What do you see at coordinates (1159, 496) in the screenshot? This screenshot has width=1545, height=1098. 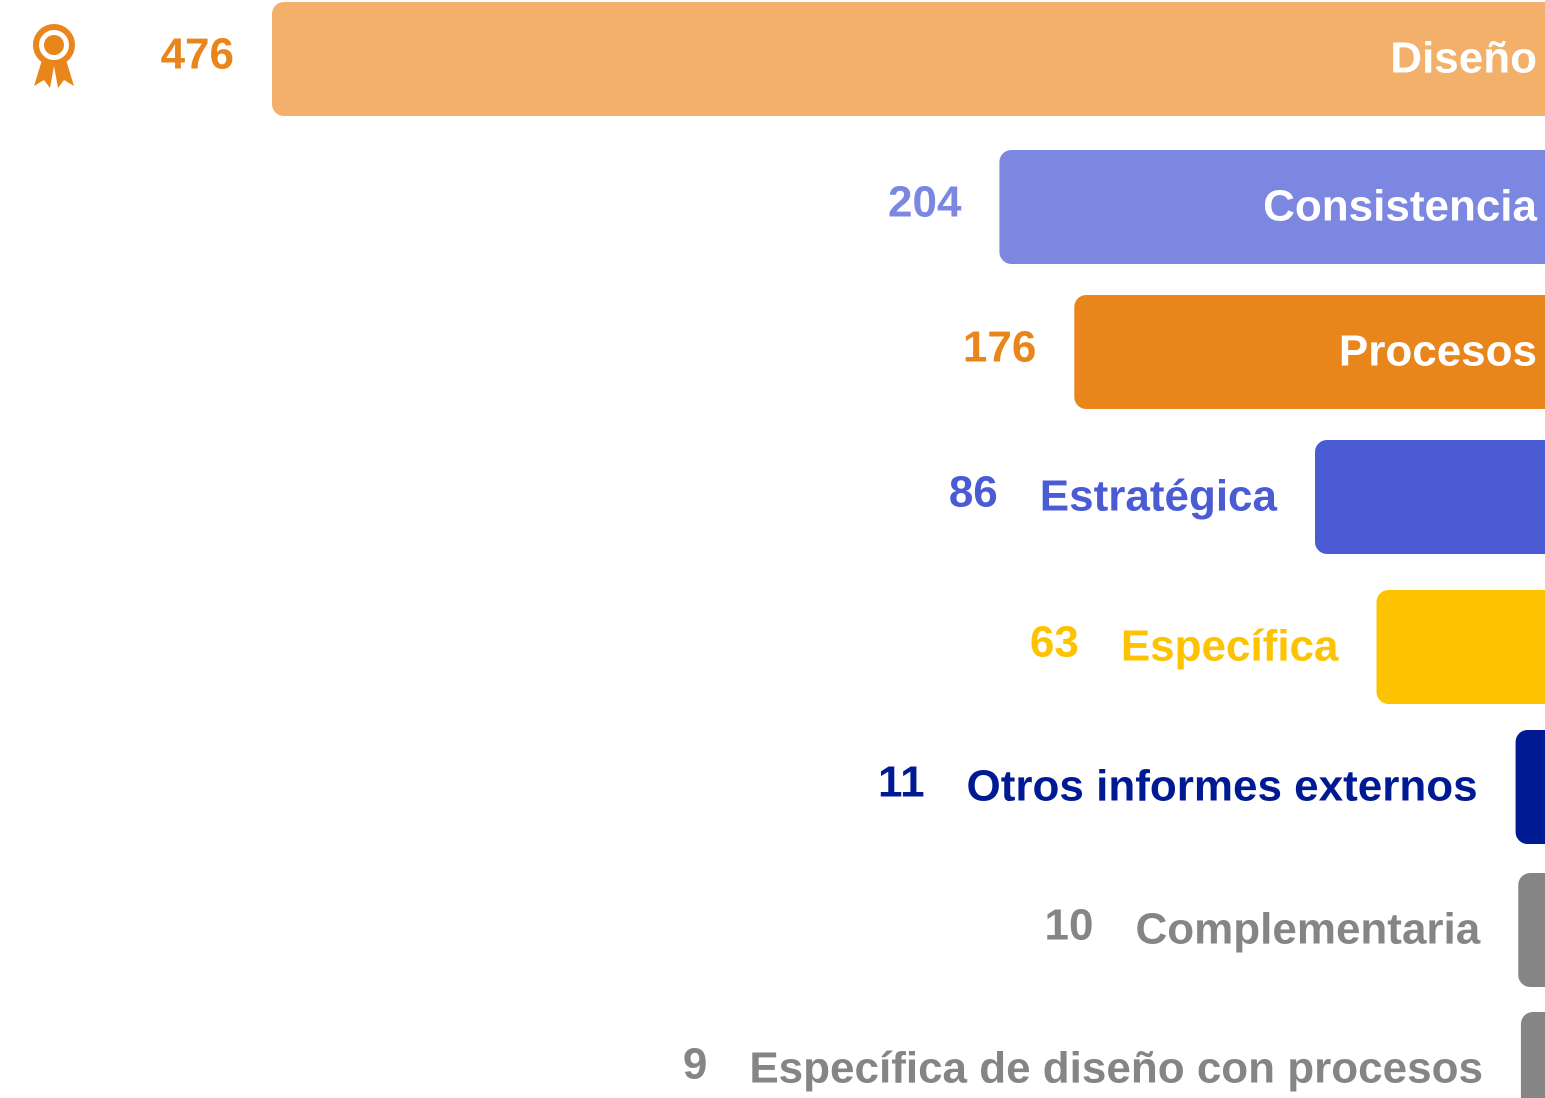 I see `category-label: Estratégica` at bounding box center [1159, 496].